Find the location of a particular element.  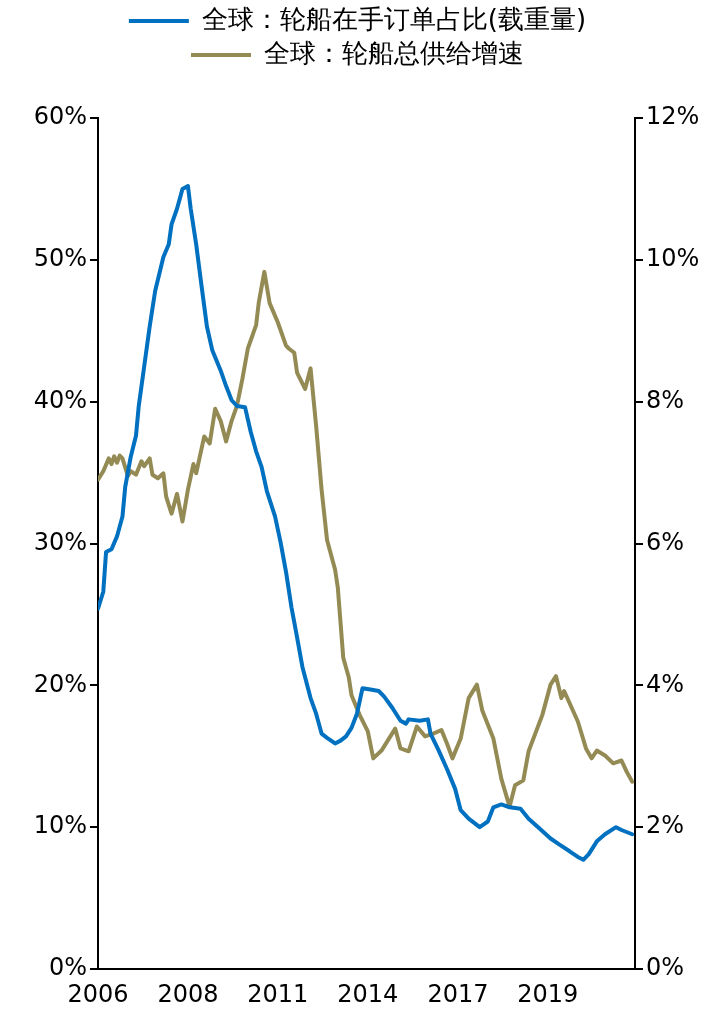

y2-tick-label: 4% is located at coordinates (665, 683).